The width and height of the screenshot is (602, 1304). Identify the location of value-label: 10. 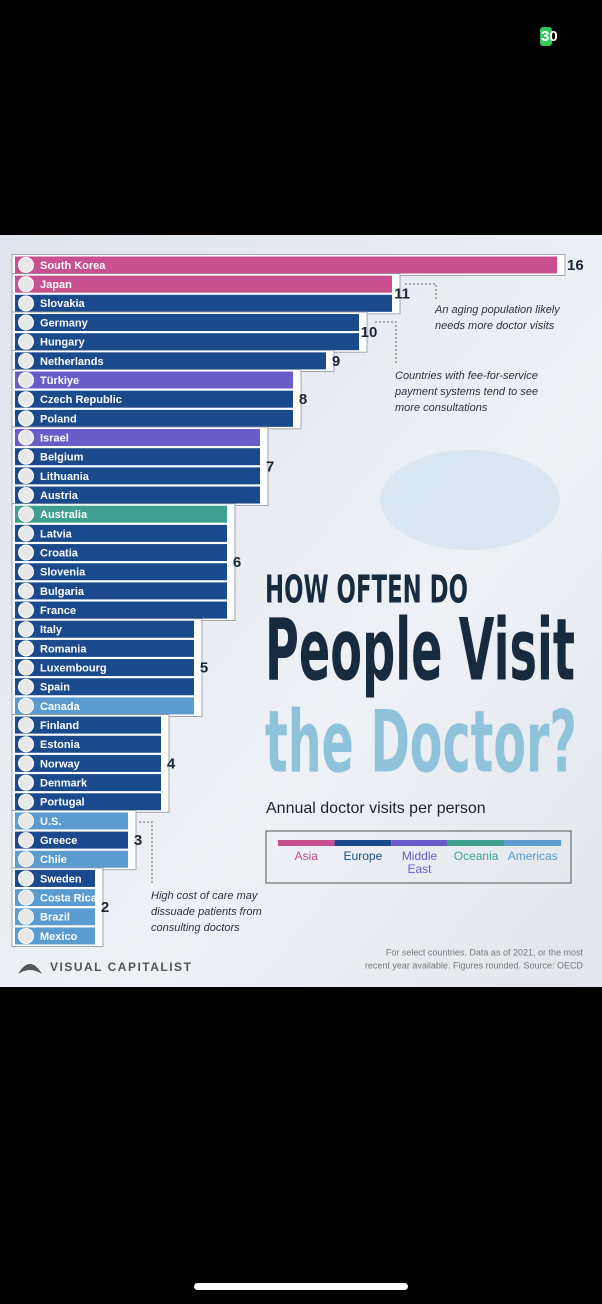
(369, 332).